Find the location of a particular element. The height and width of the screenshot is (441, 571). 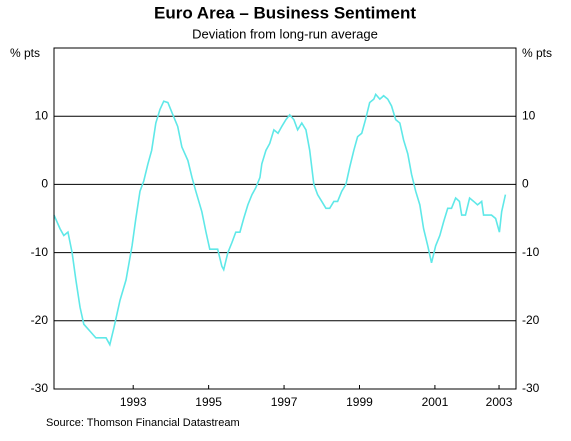

y2-axis-label: % pts is located at coordinates (537, 53).